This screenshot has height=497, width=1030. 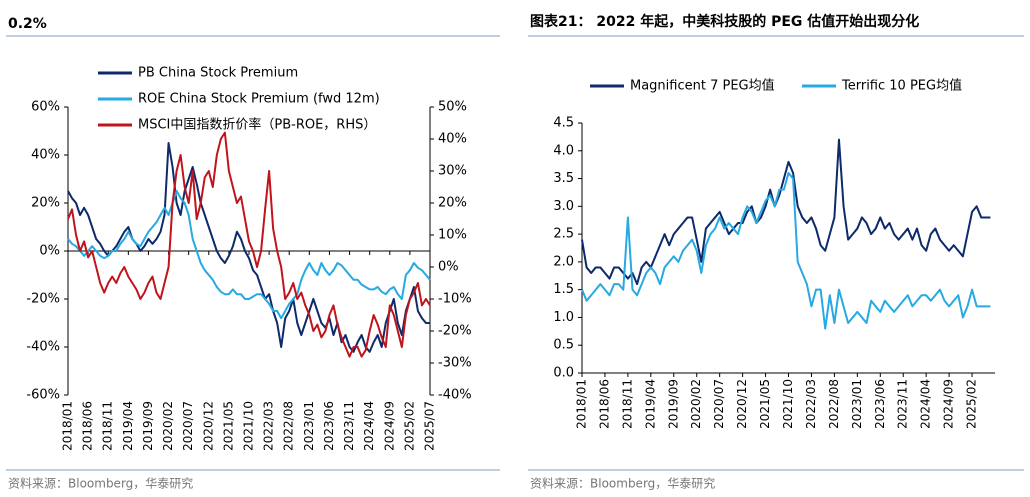 What do you see at coordinates (43, 299) in the screenshot?
I see `y-tick-label: -20%` at bounding box center [43, 299].